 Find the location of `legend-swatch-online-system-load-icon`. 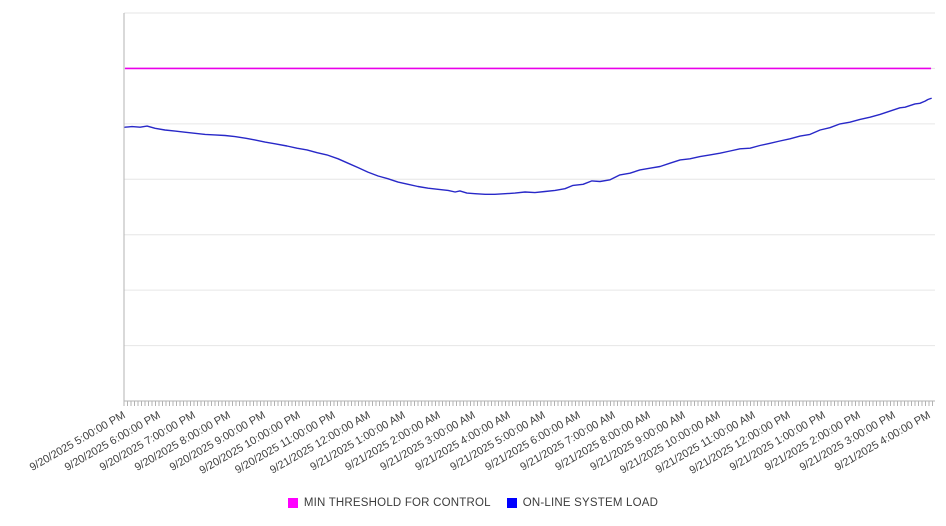

legend-swatch-online-system-load-icon is located at coordinates (511, 503).